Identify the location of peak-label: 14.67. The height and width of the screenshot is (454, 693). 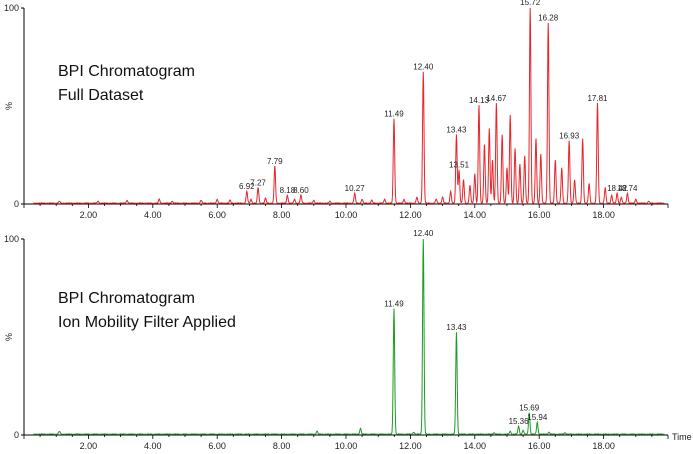
(496, 98).